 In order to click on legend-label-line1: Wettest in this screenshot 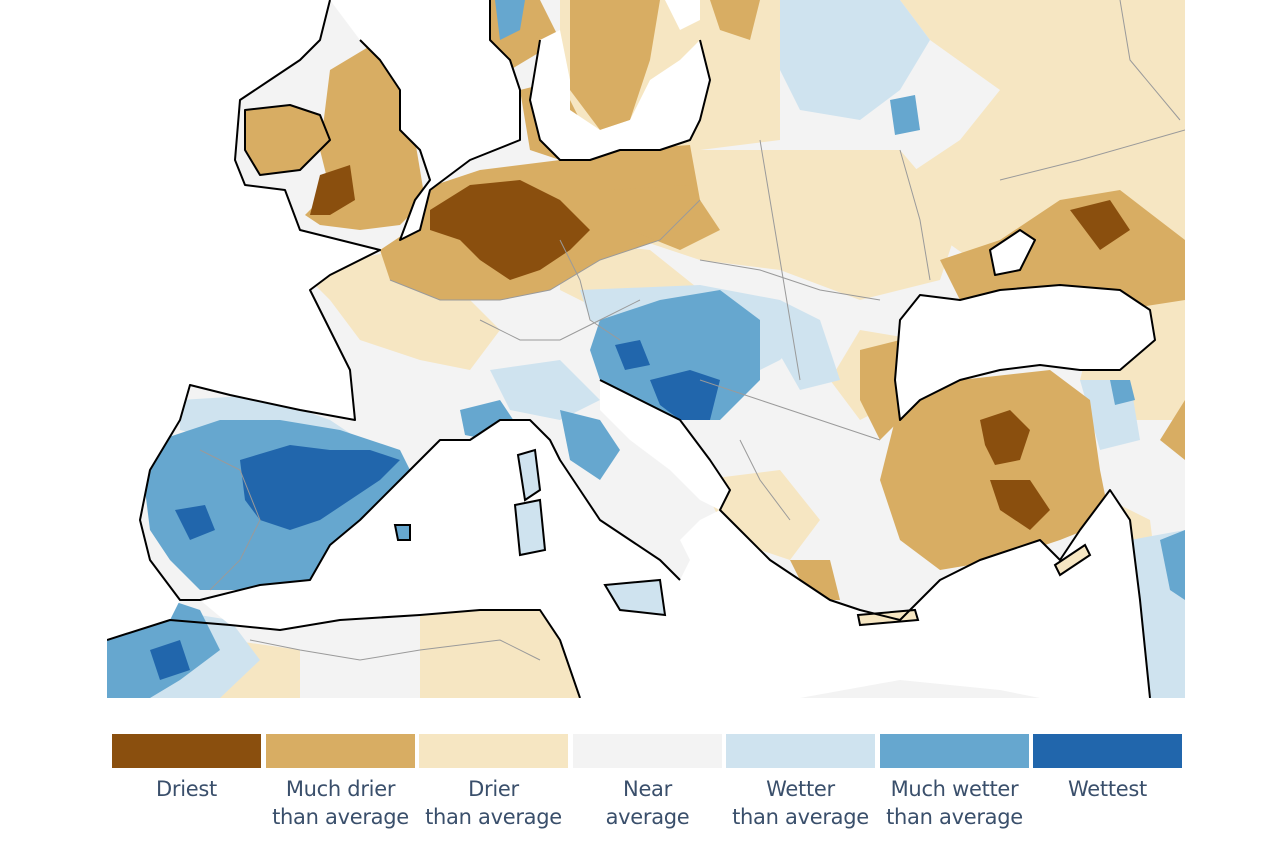, I will do `click(1107, 789)`.